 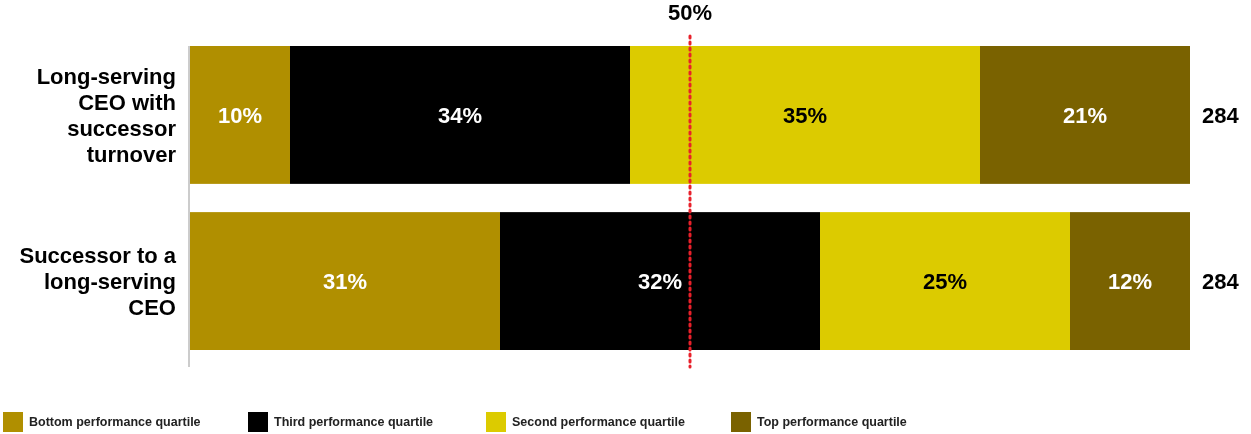 I want to click on legend-label: Third performance quartile, so click(x=354, y=422).